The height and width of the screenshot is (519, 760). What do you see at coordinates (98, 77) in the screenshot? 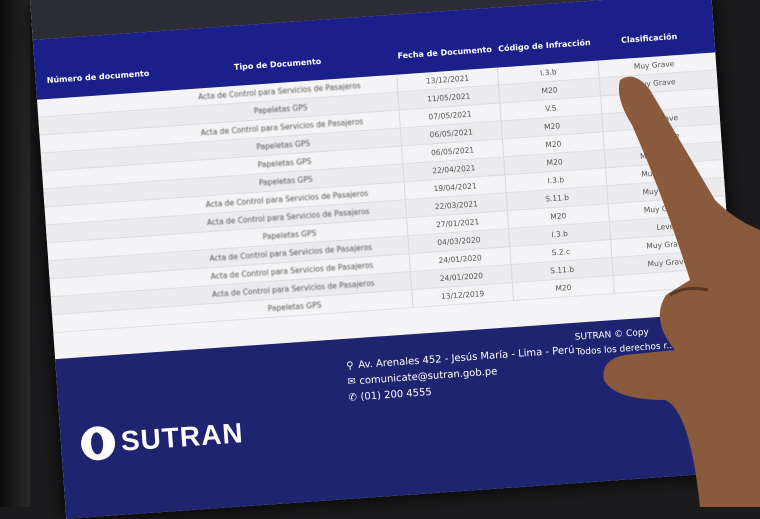
I see `header-numero: Número de documento` at bounding box center [98, 77].